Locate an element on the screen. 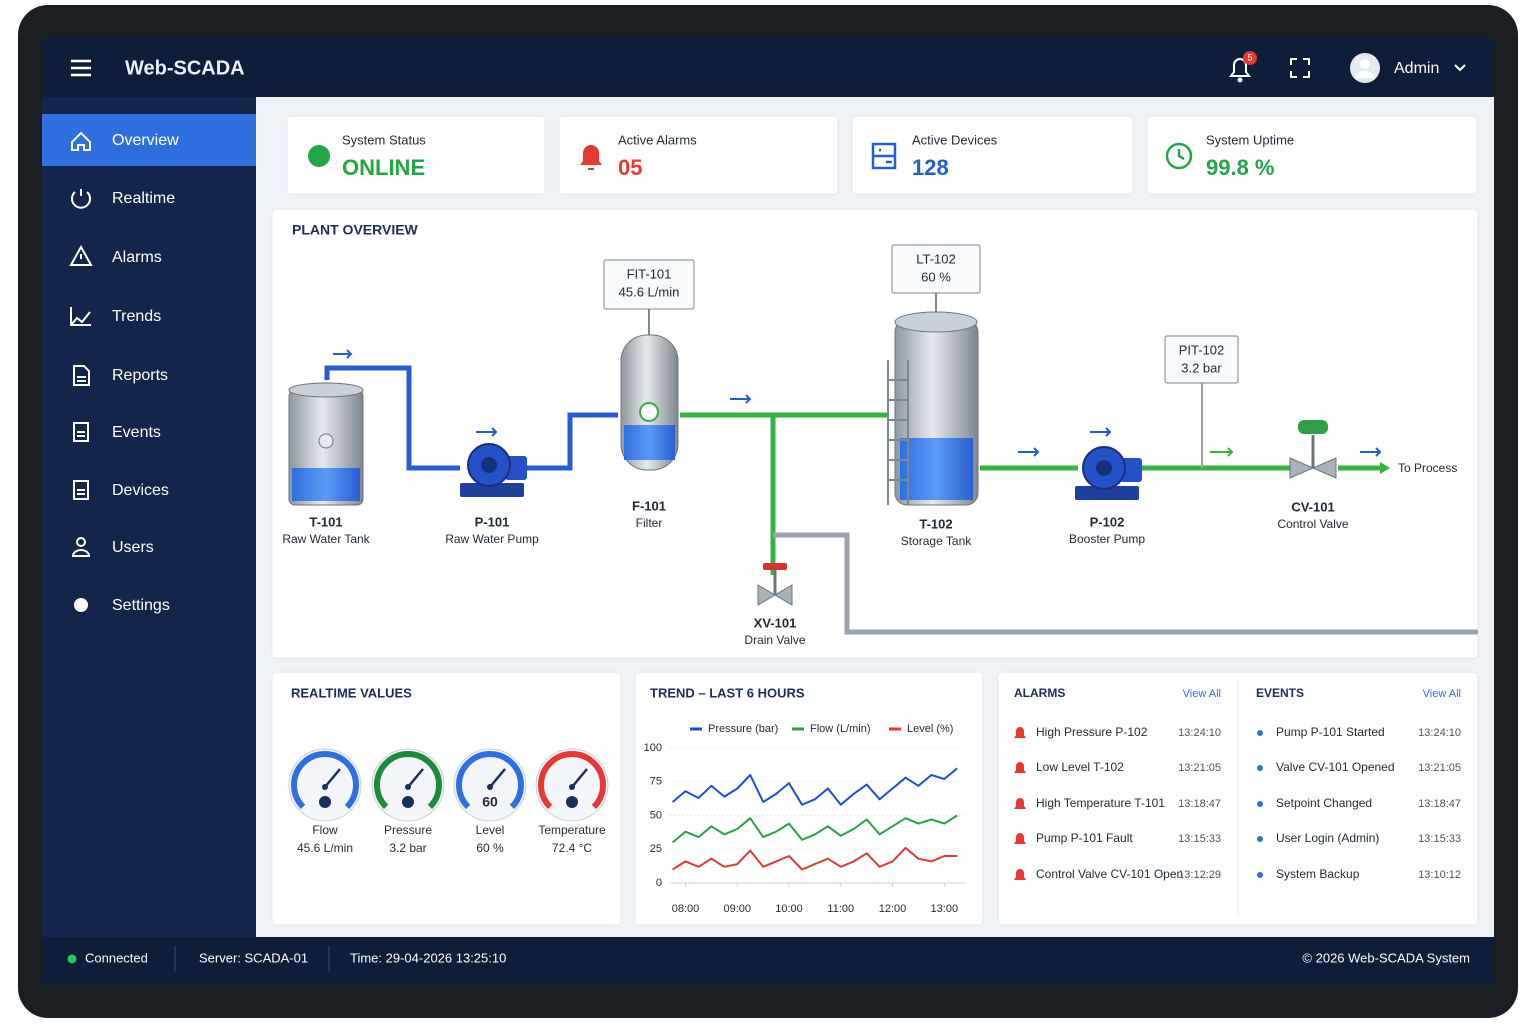 The height and width of the screenshot is (1024, 1536). panel-title: REALTIME VALUES is located at coordinates (351, 692).